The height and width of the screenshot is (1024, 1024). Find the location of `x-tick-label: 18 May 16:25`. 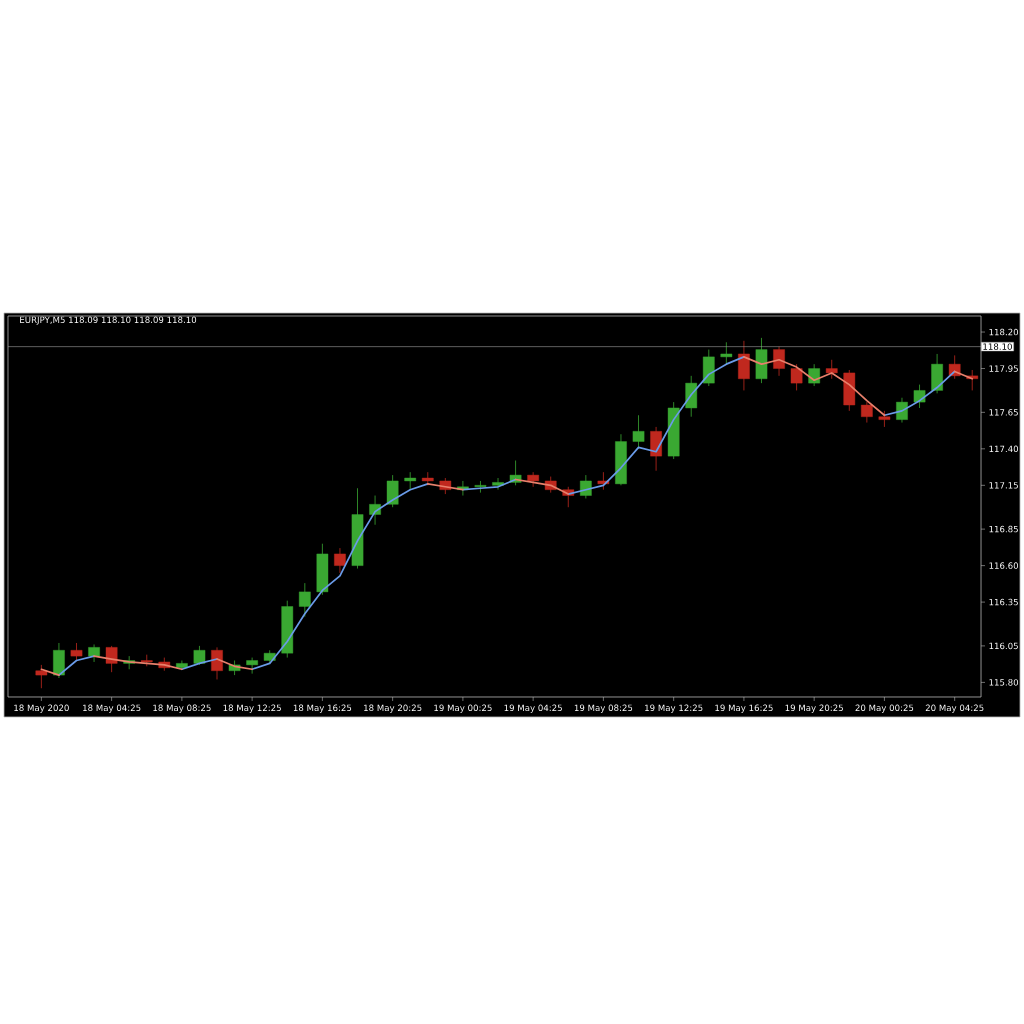

x-tick-label: 18 May 16:25 is located at coordinates (322, 708).